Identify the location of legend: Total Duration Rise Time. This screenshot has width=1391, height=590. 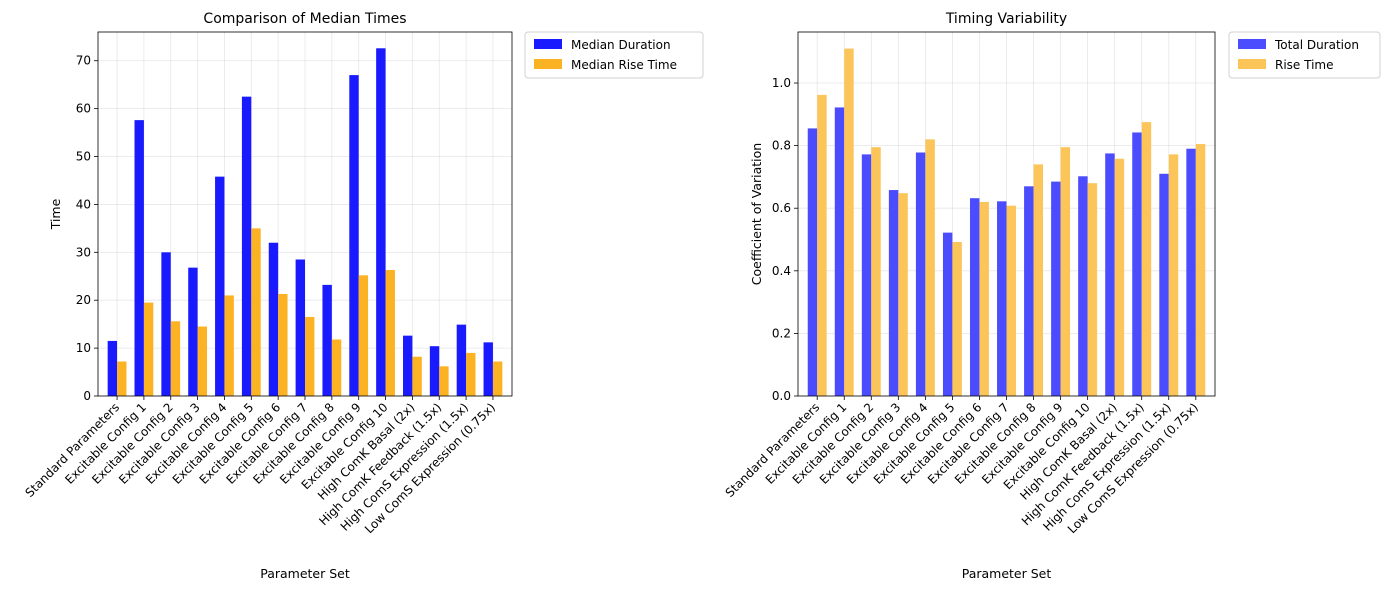
(1304, 55).